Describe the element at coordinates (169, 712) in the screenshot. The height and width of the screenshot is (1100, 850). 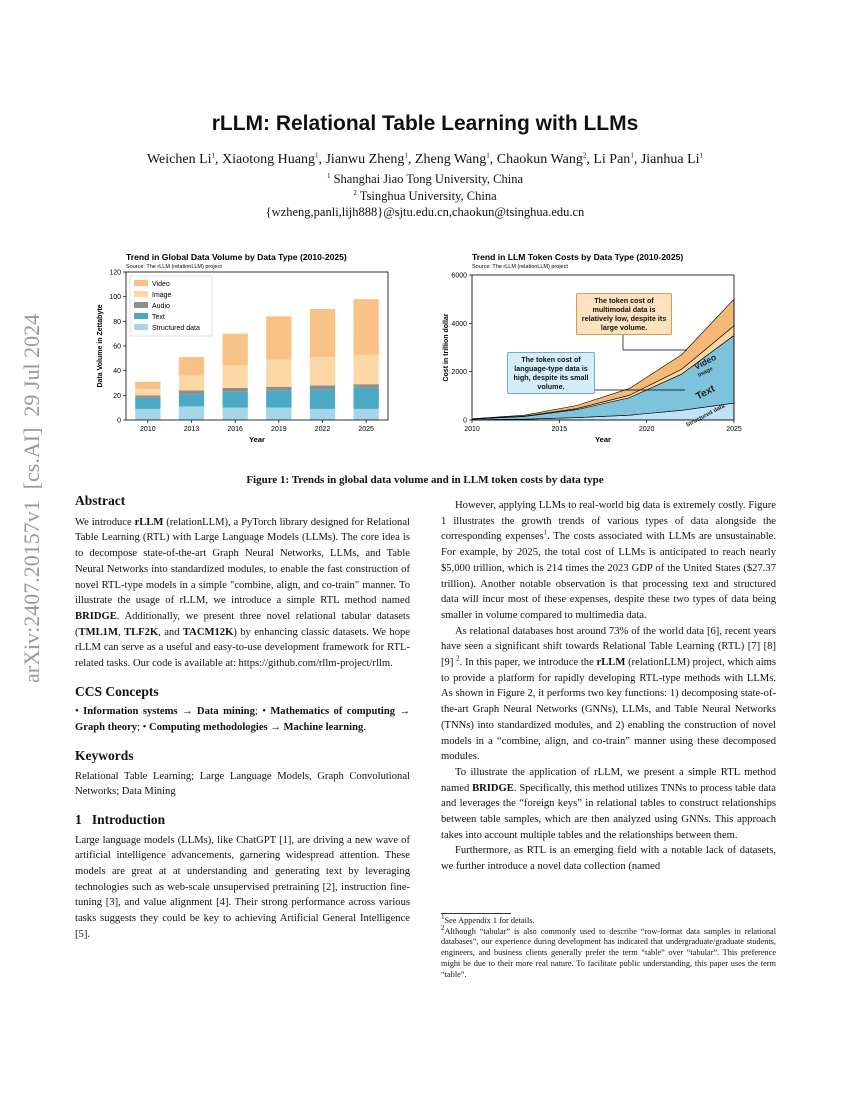
I see `text: Information systems → Data mining` at that location.